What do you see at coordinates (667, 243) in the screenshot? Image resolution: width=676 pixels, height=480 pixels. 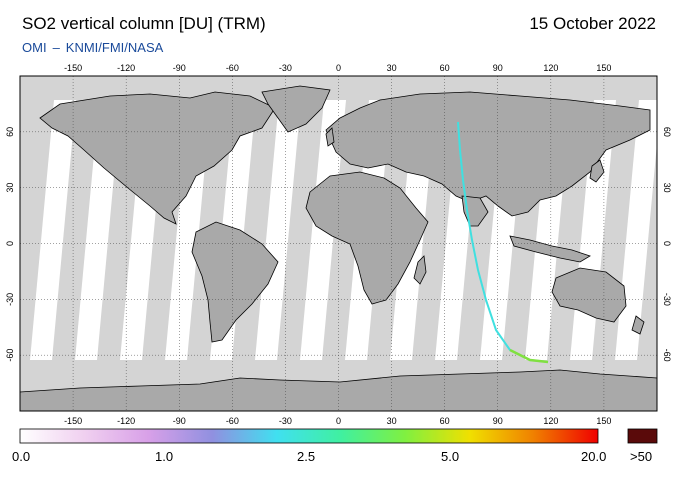 I see `lat-tick-right: 0` at bounding box center [667, 243].